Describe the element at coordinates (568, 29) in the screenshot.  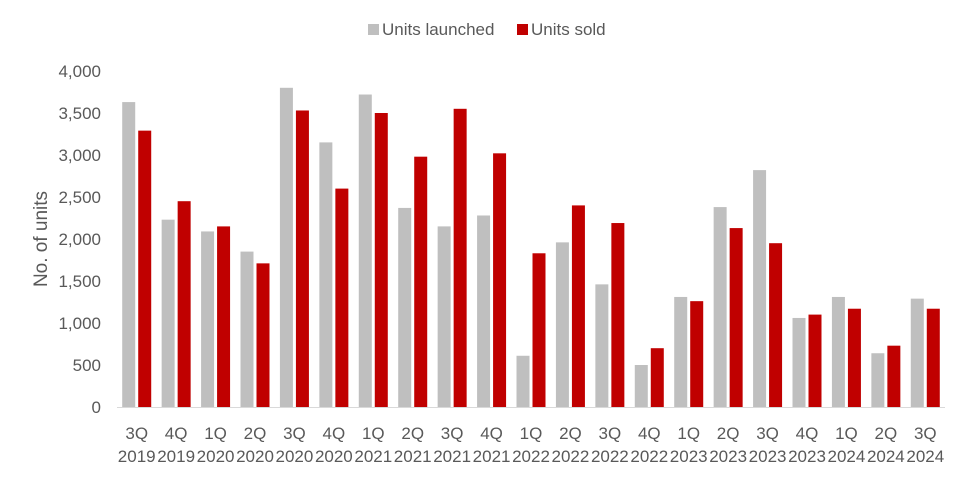
I see `legend-label: Units sold` at that location.